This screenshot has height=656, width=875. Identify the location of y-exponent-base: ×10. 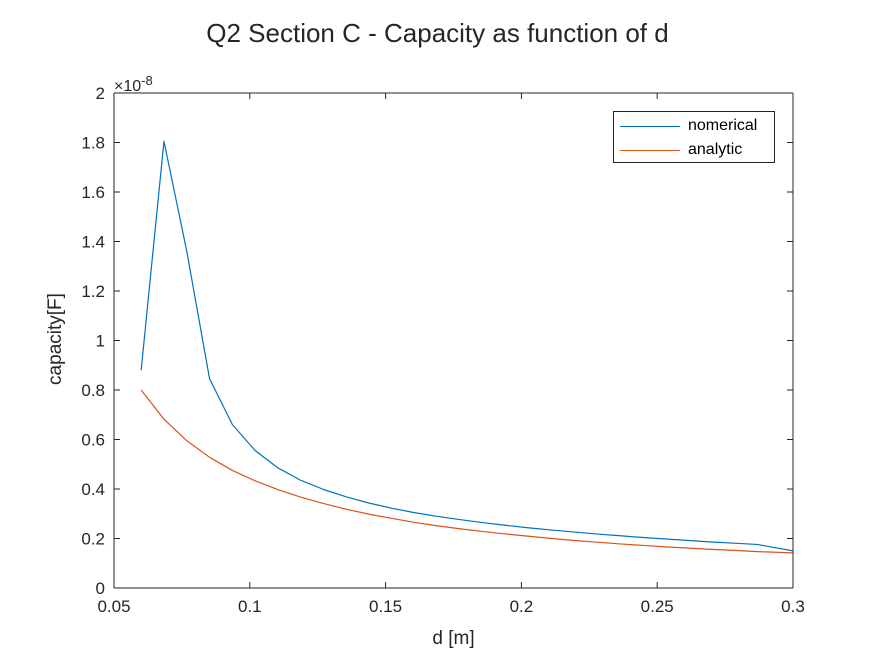
(128, 86).